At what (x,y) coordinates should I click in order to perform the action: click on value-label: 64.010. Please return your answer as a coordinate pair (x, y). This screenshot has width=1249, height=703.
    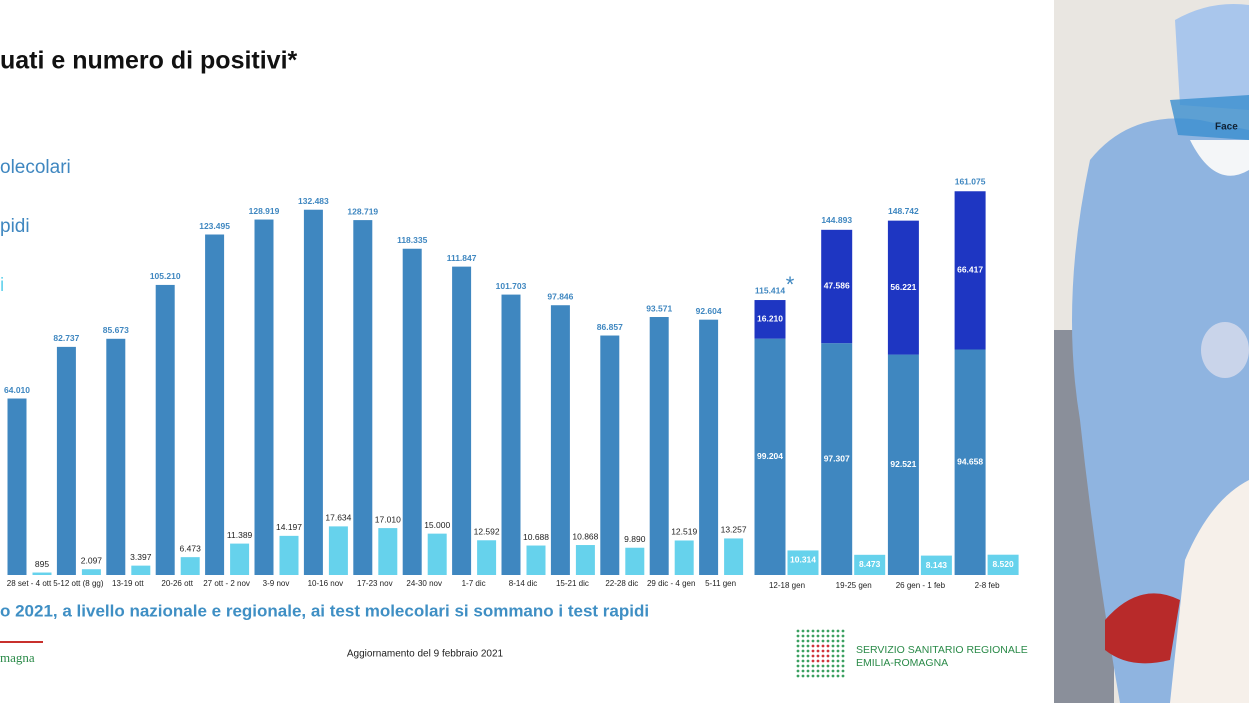
    Looking at the image, I should click on (17, 390).